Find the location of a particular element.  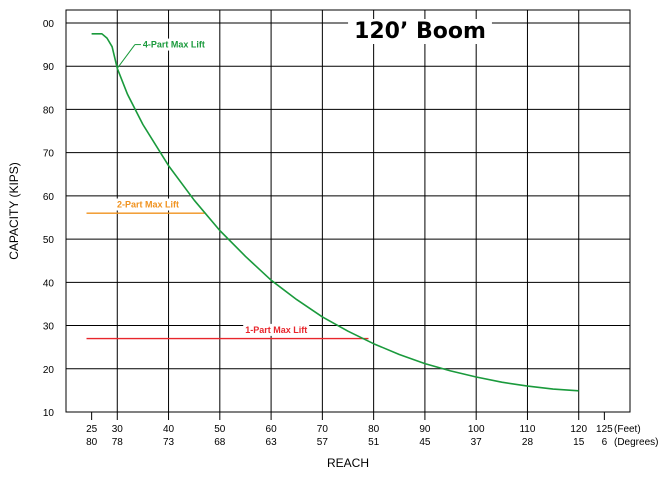

x-tick-label-feet: 80 is located at coordinates (374, 429).